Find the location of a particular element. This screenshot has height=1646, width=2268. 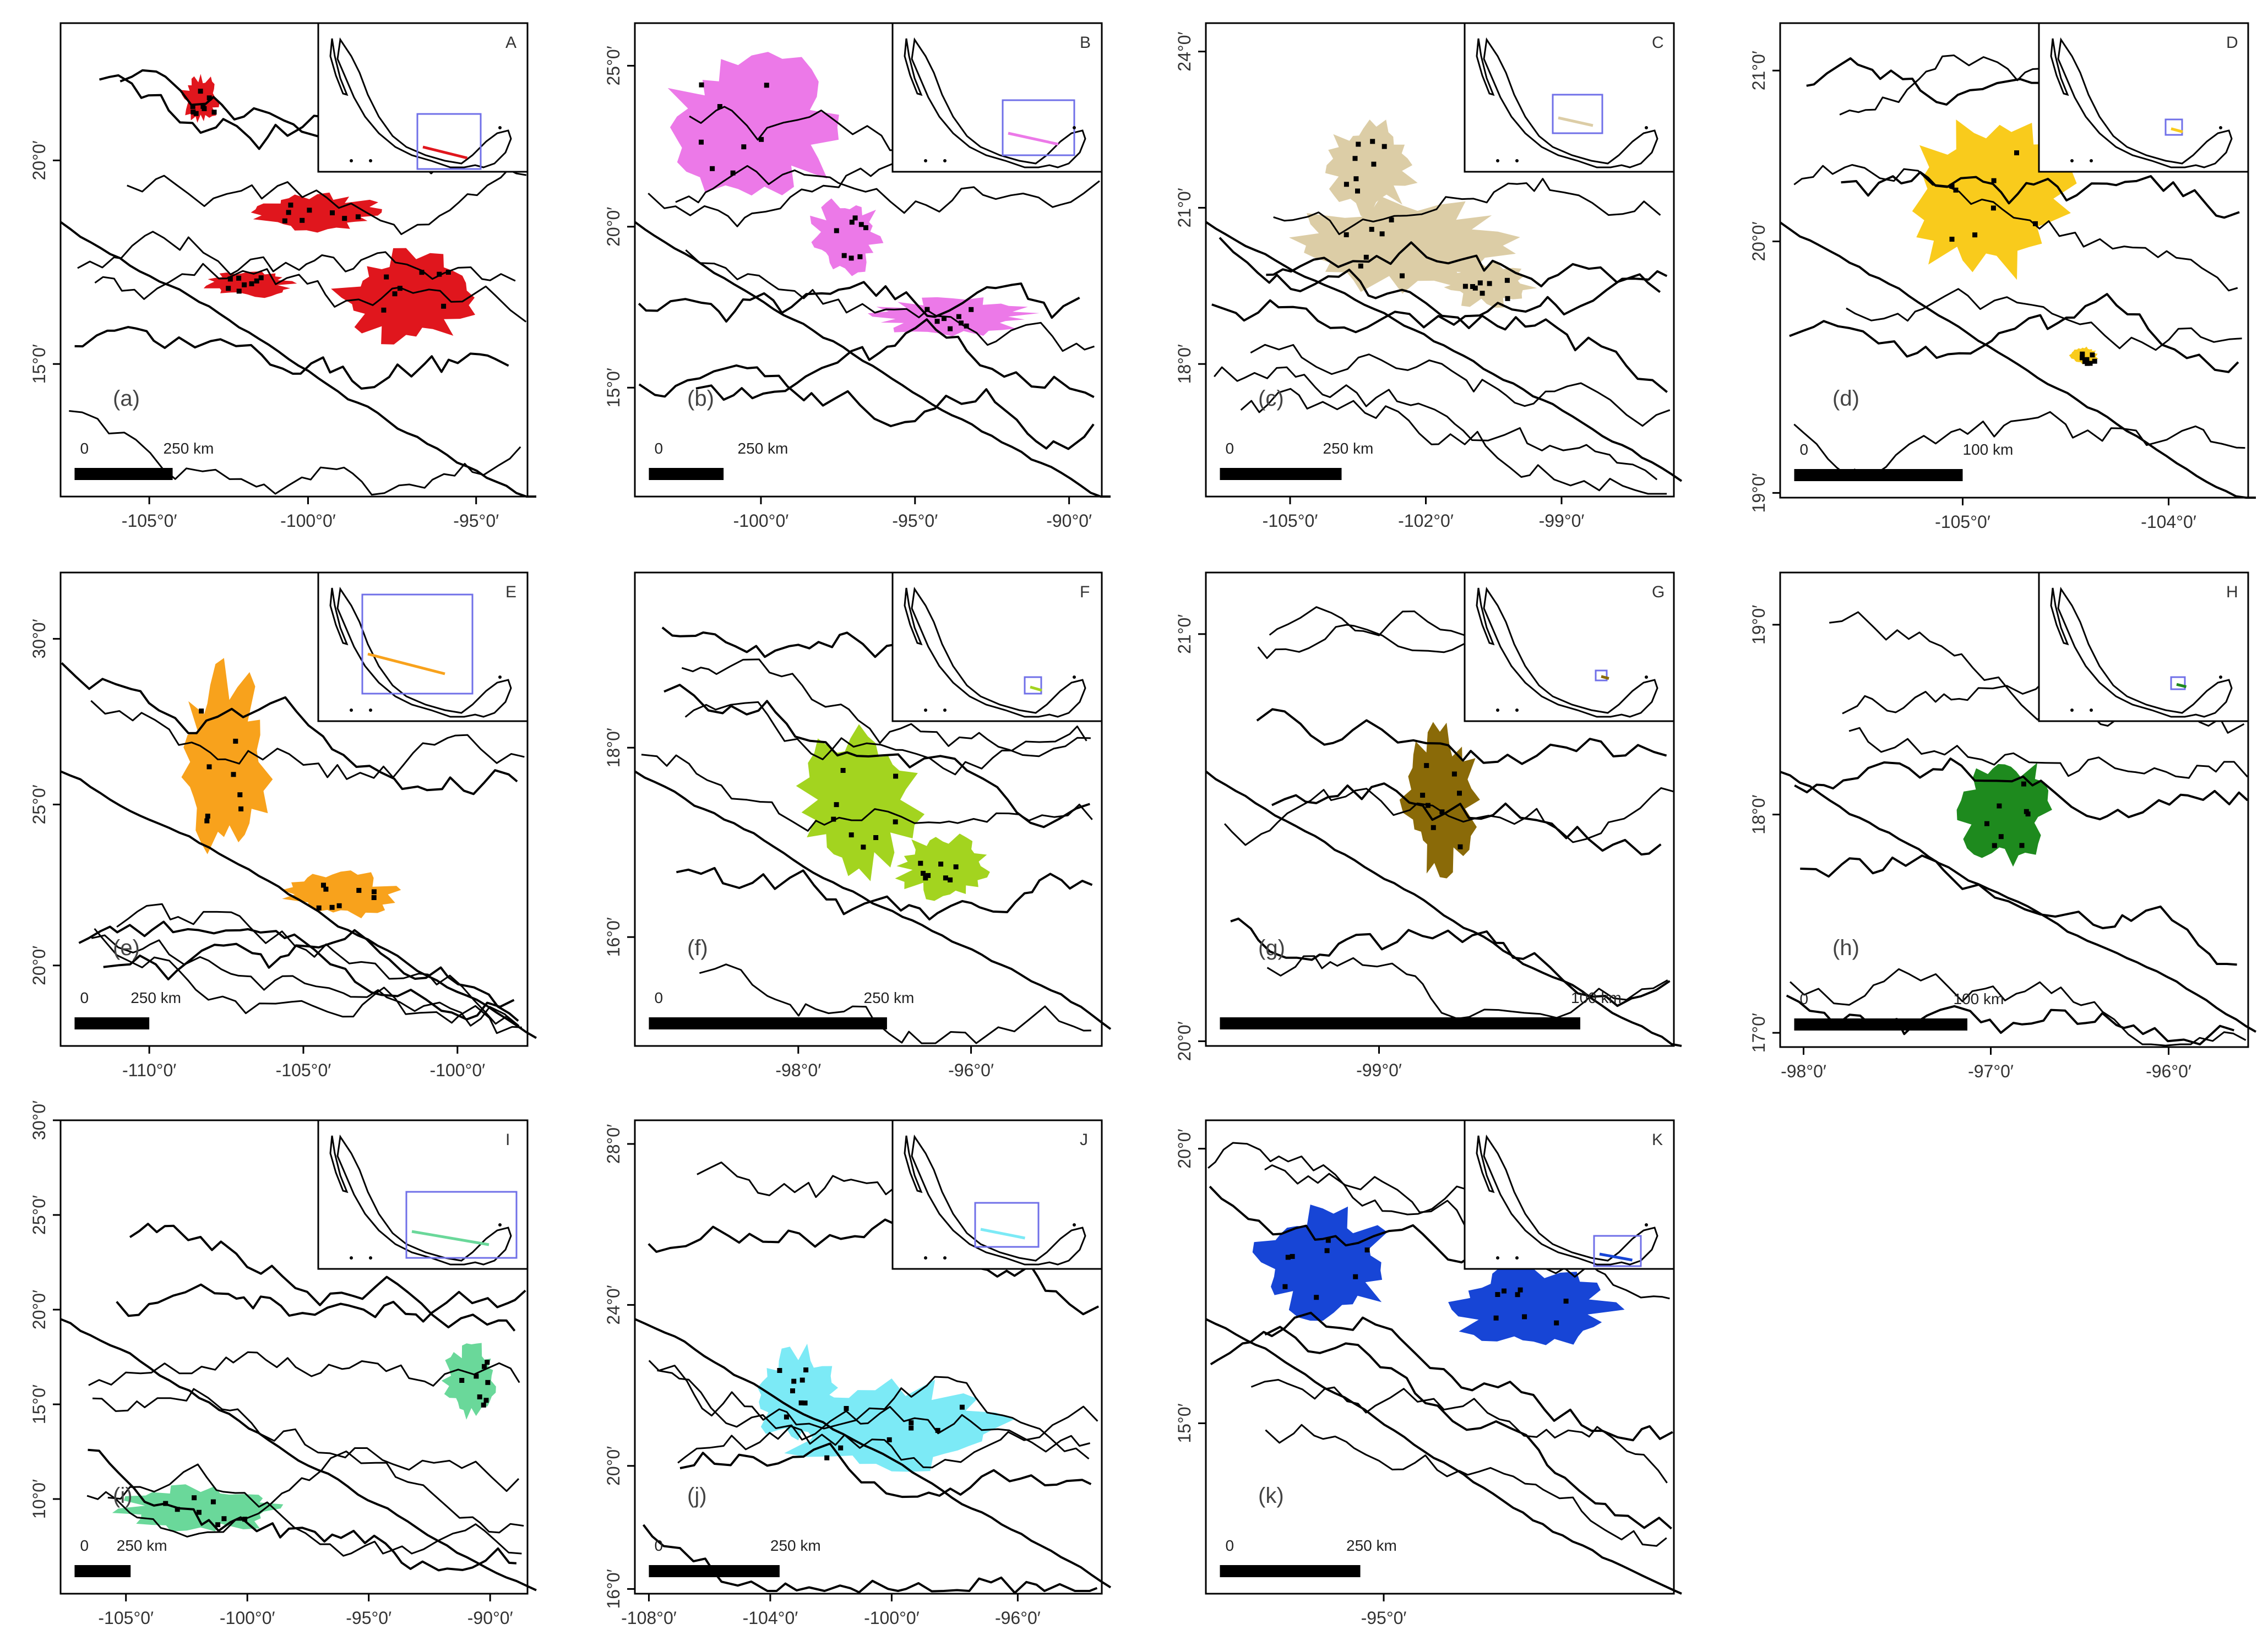

inset-map: I is located at coordinates (423, 1194).